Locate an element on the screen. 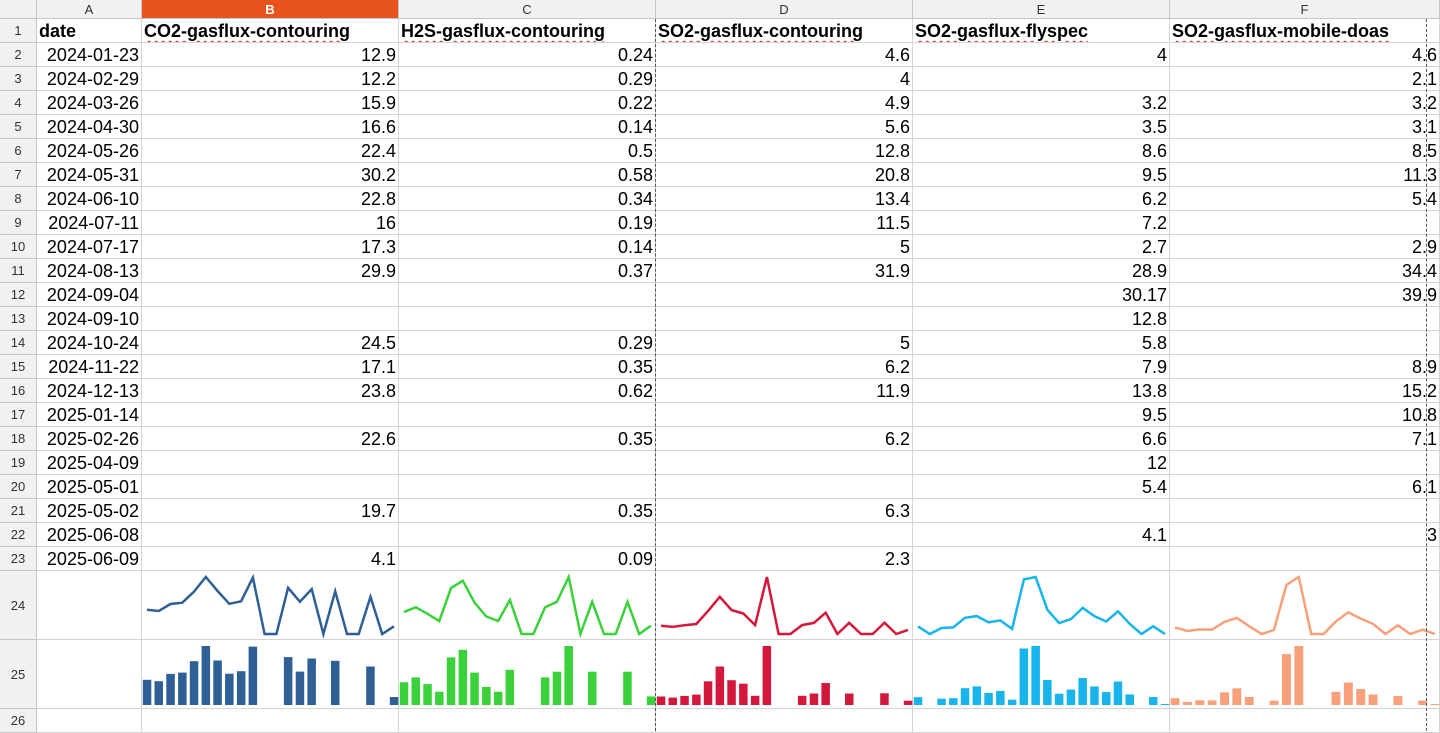  data-cell: 2024-09-04 is located at coordinates (89, 295).